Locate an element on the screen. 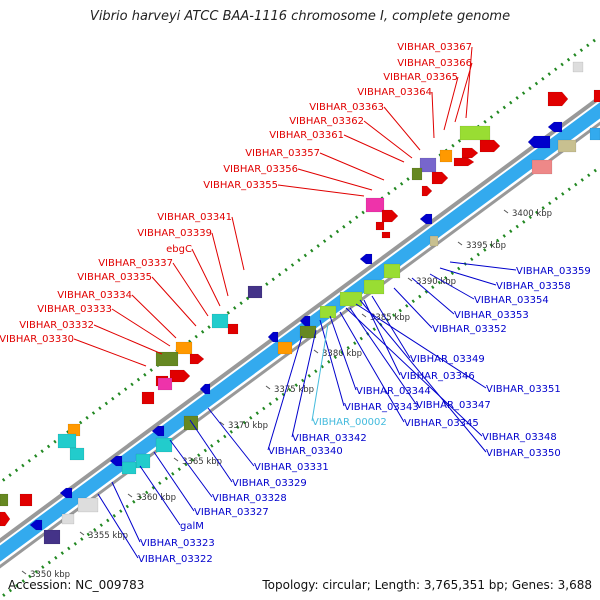  gene-label-vibhar-03349: VIBHAR_03349 is located at coordinates (447, 359).